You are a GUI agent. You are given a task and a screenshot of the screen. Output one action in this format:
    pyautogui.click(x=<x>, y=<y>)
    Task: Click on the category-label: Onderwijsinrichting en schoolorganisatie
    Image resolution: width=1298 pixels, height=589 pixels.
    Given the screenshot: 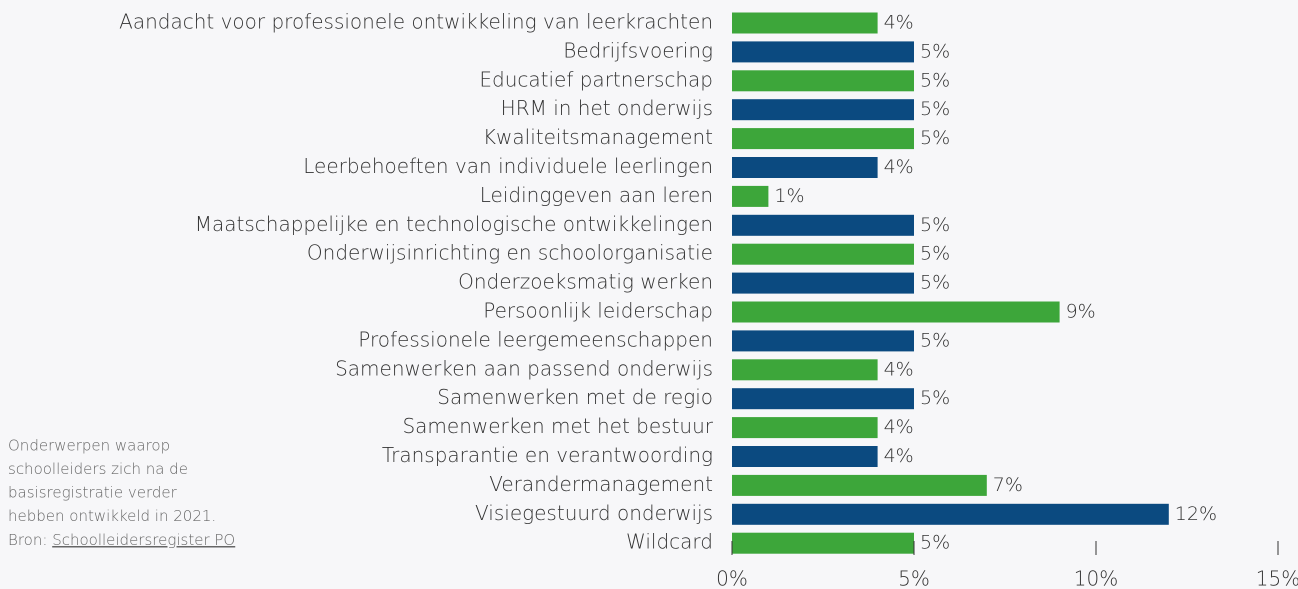 What is the action you would take?
    pyautogui.click(x=510, y=253)
    